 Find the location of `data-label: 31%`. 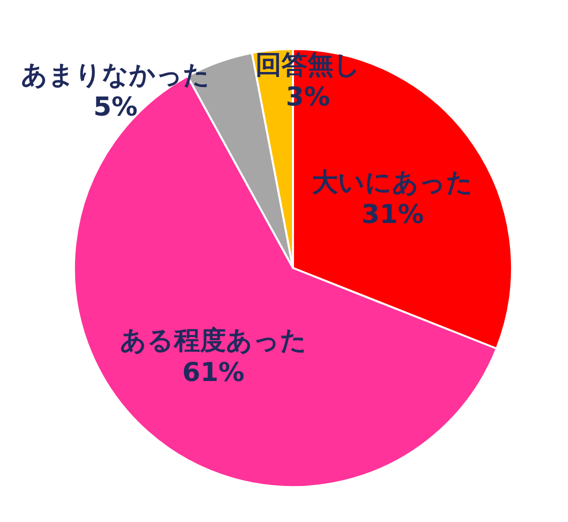

data-label: 31% is located at coordinates (393, 215).